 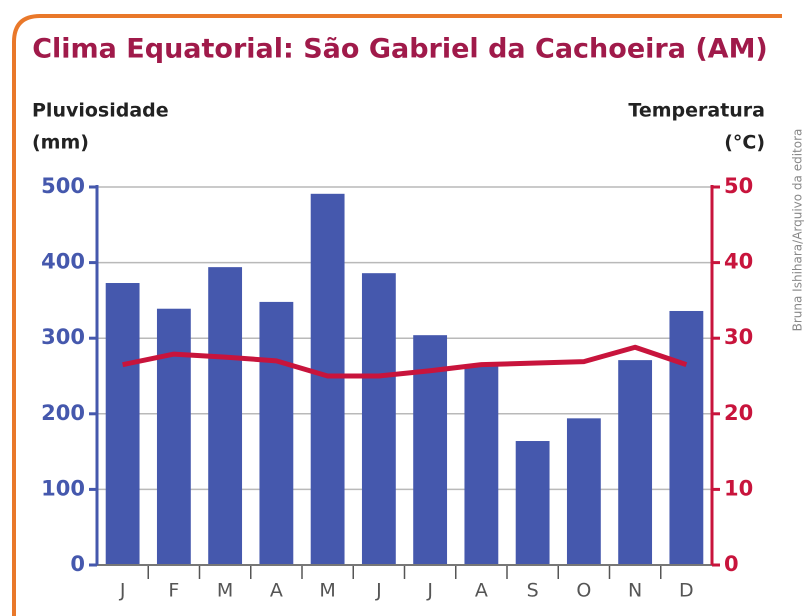 I want to click on x-tick-label: O, so click(x=583, y=591).